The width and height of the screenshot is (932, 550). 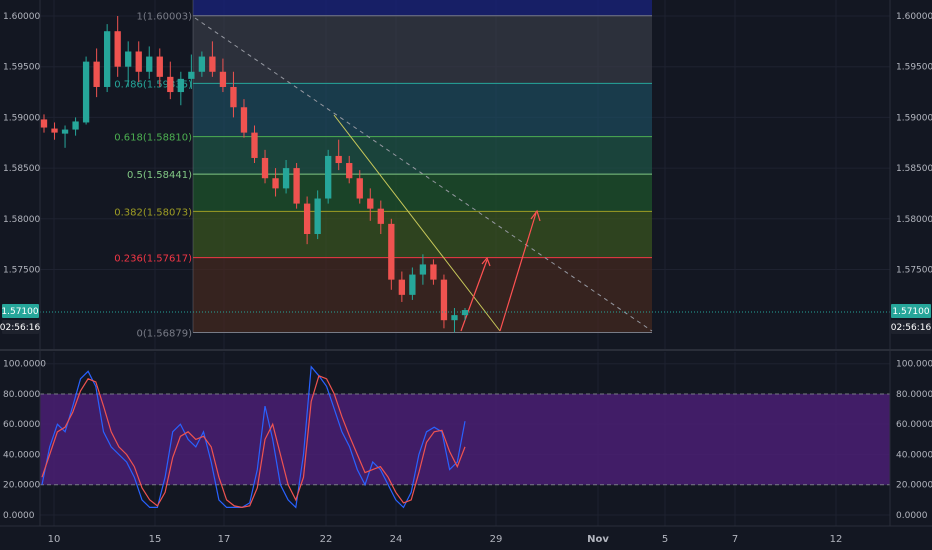 What do you see at coordinates (20, 328) in the screenshot?
I see `left-countdown: 02:56:16` at bounding box center [20, 328].